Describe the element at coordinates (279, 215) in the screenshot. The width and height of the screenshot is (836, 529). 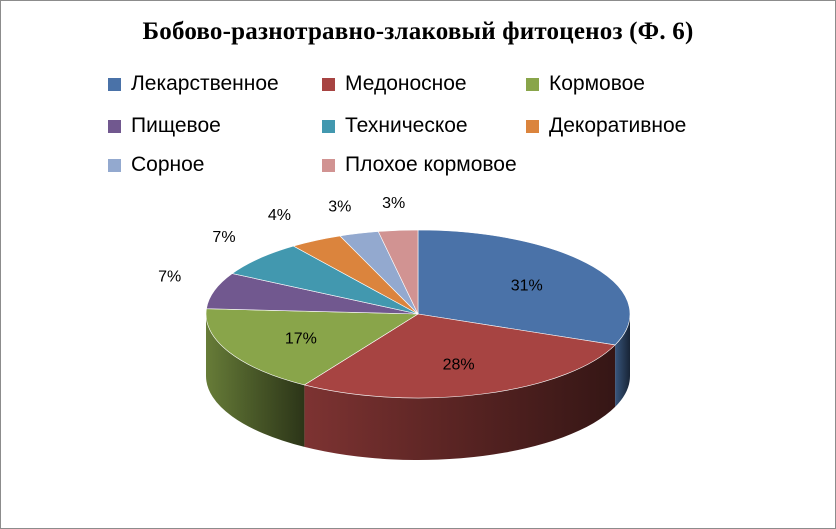
I see `data-label-5: 4%` at that location.